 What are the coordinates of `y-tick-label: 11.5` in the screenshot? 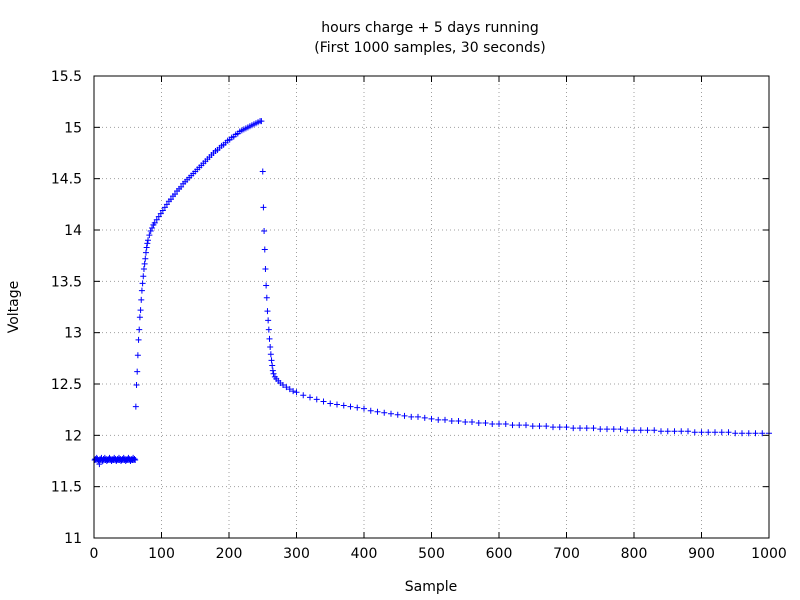 It's located at (66, 488).